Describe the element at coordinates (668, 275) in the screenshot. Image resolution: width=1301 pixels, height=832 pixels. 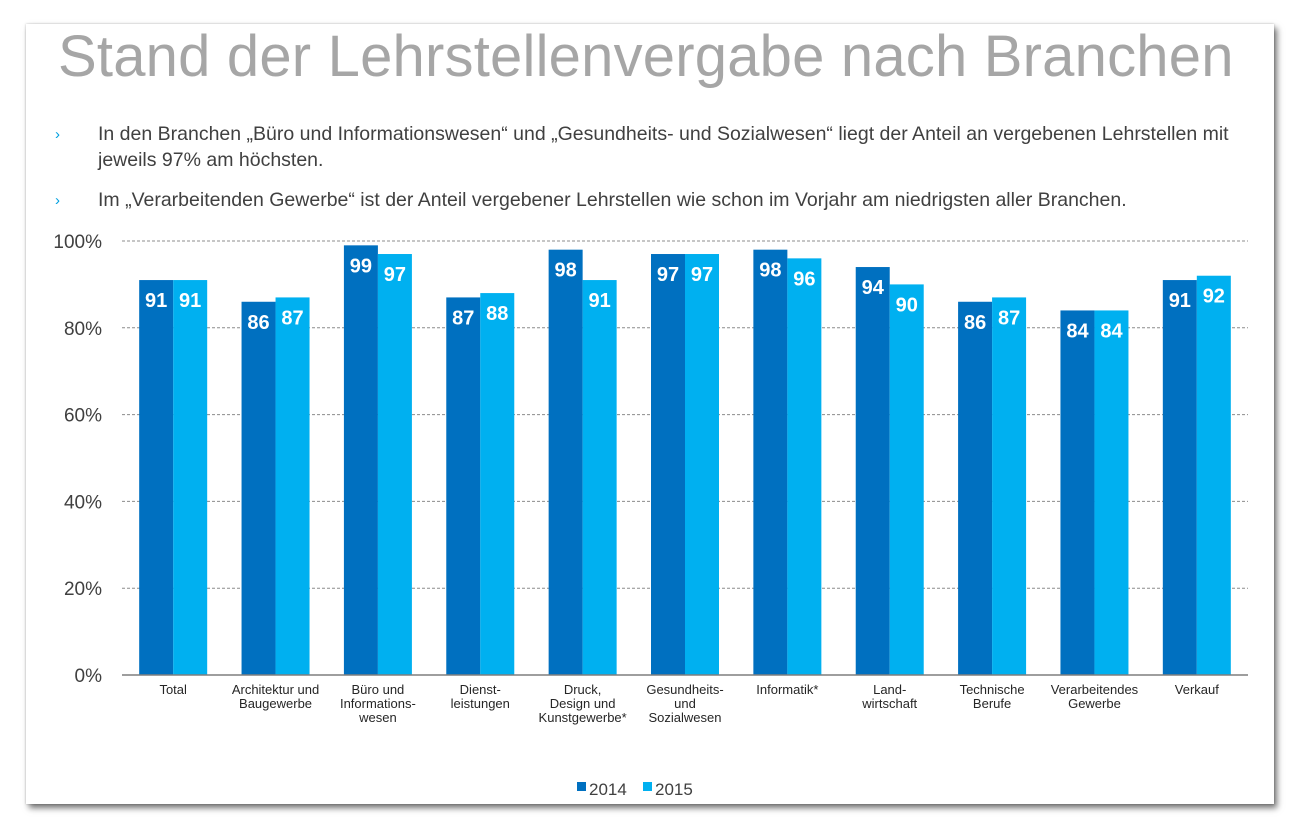
I see `data-label-2014: 97` at that location.